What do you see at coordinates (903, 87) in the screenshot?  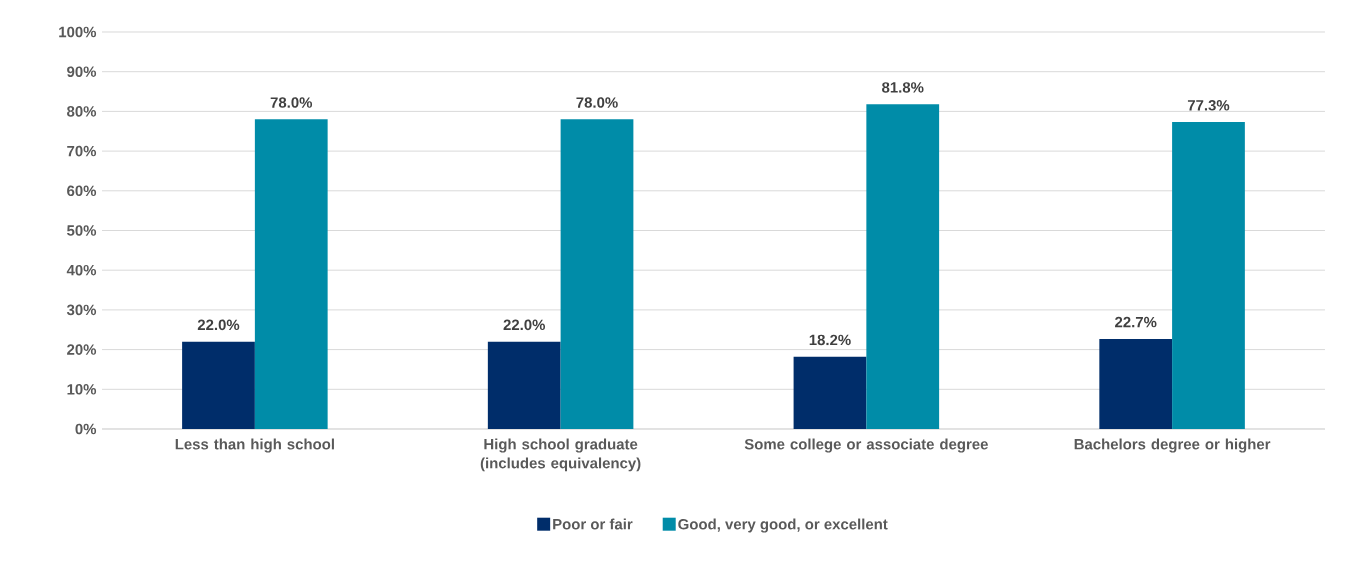 I see `data-label: 81.8%` at bounding box center [903, 87].